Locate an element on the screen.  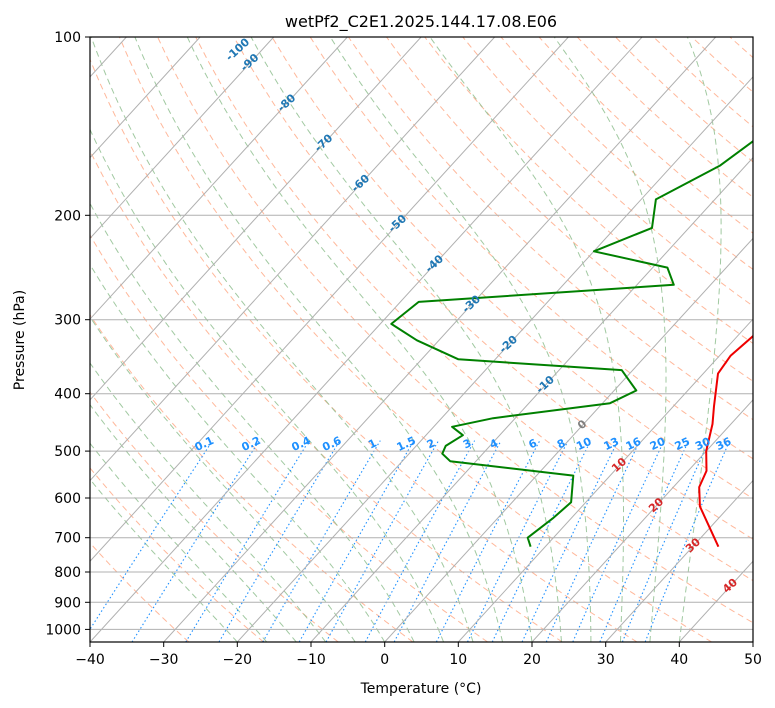
y-tick-label: 500 is located at coordinates (67, 452).